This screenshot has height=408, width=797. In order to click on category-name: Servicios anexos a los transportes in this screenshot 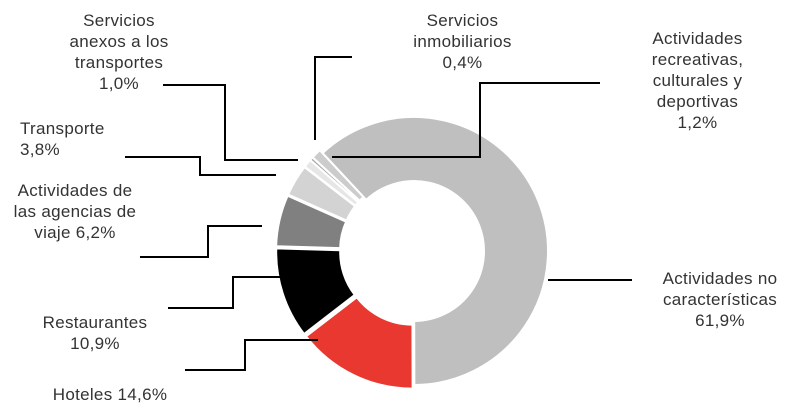, I will do `click(119, 41)`.